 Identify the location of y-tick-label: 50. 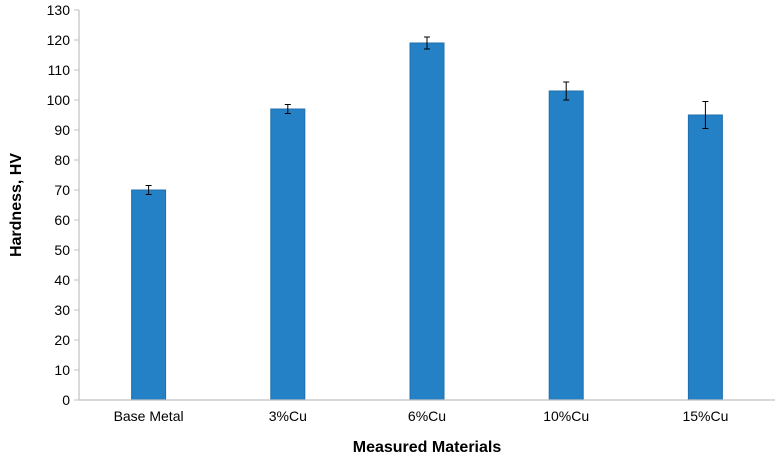
(62, 250).